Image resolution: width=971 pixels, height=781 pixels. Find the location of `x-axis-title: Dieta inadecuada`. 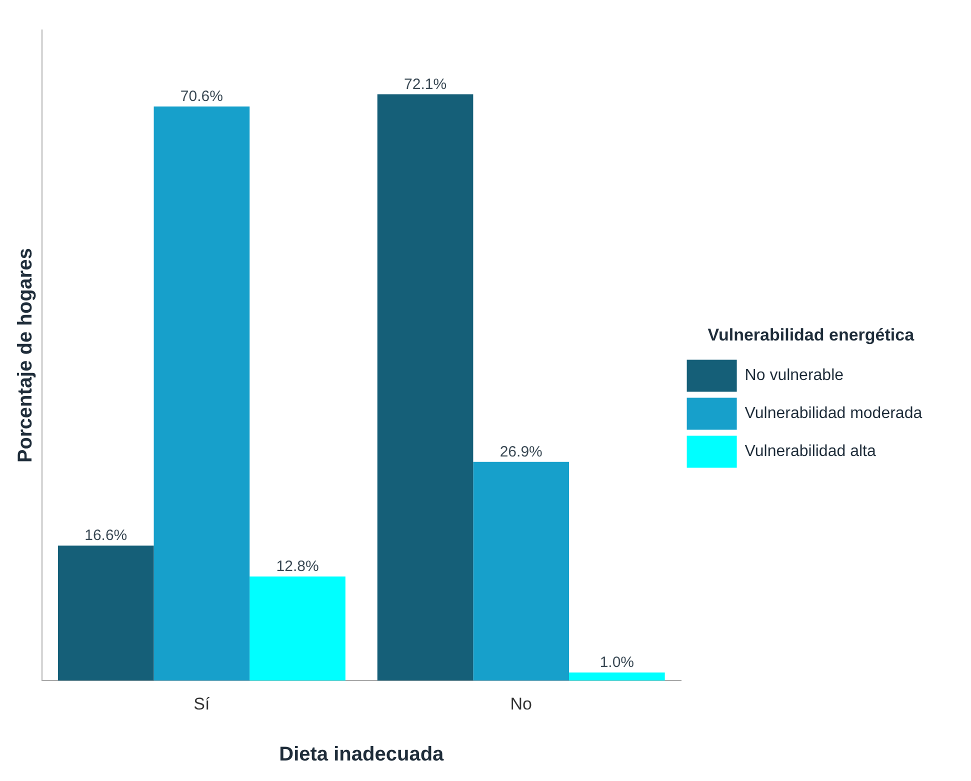

x-axis-title: Dieta inadecuada is located at coordinates (362, 755).